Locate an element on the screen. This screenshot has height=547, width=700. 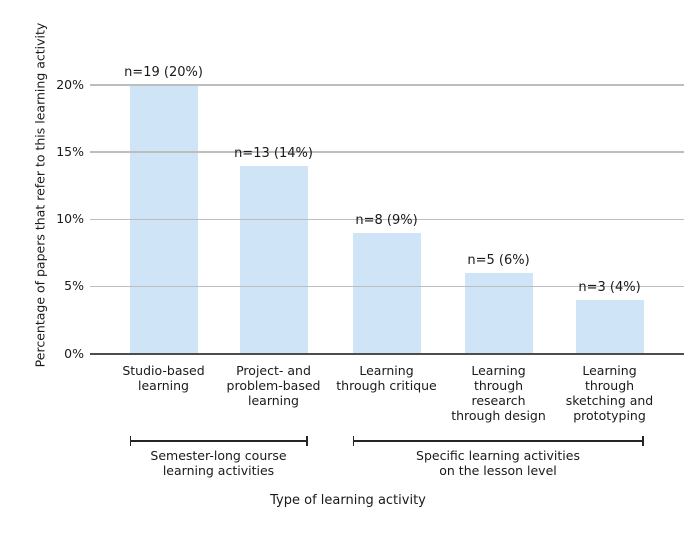
y-tick-label: 20% is located at coordinates (70, 84).